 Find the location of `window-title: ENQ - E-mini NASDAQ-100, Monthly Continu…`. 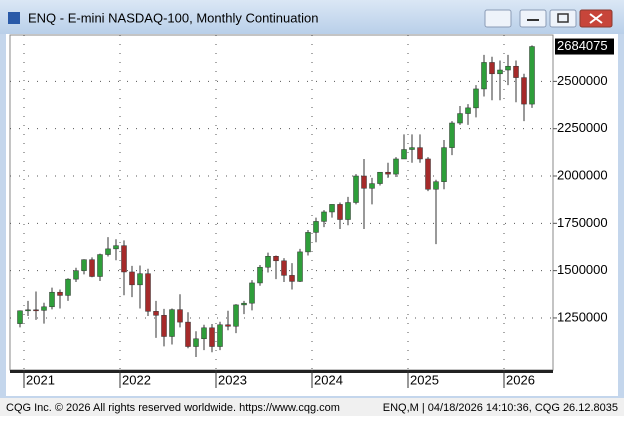

window-title: ENQ - E-mini NASDAQ-100, Monthly Continu… is located at coordinates (173, 17).